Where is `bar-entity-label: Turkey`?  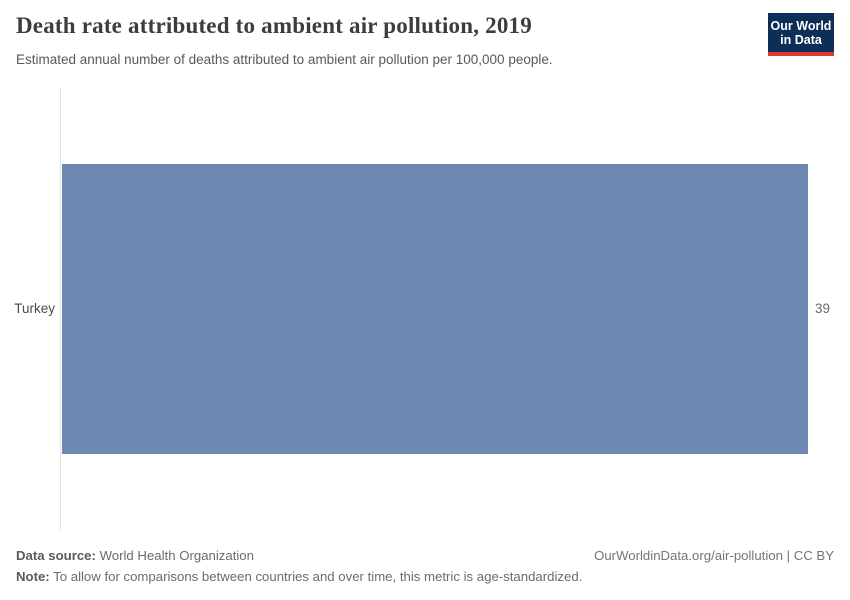
bar-entity-label: Turkey is located at coordinates (34, 308).